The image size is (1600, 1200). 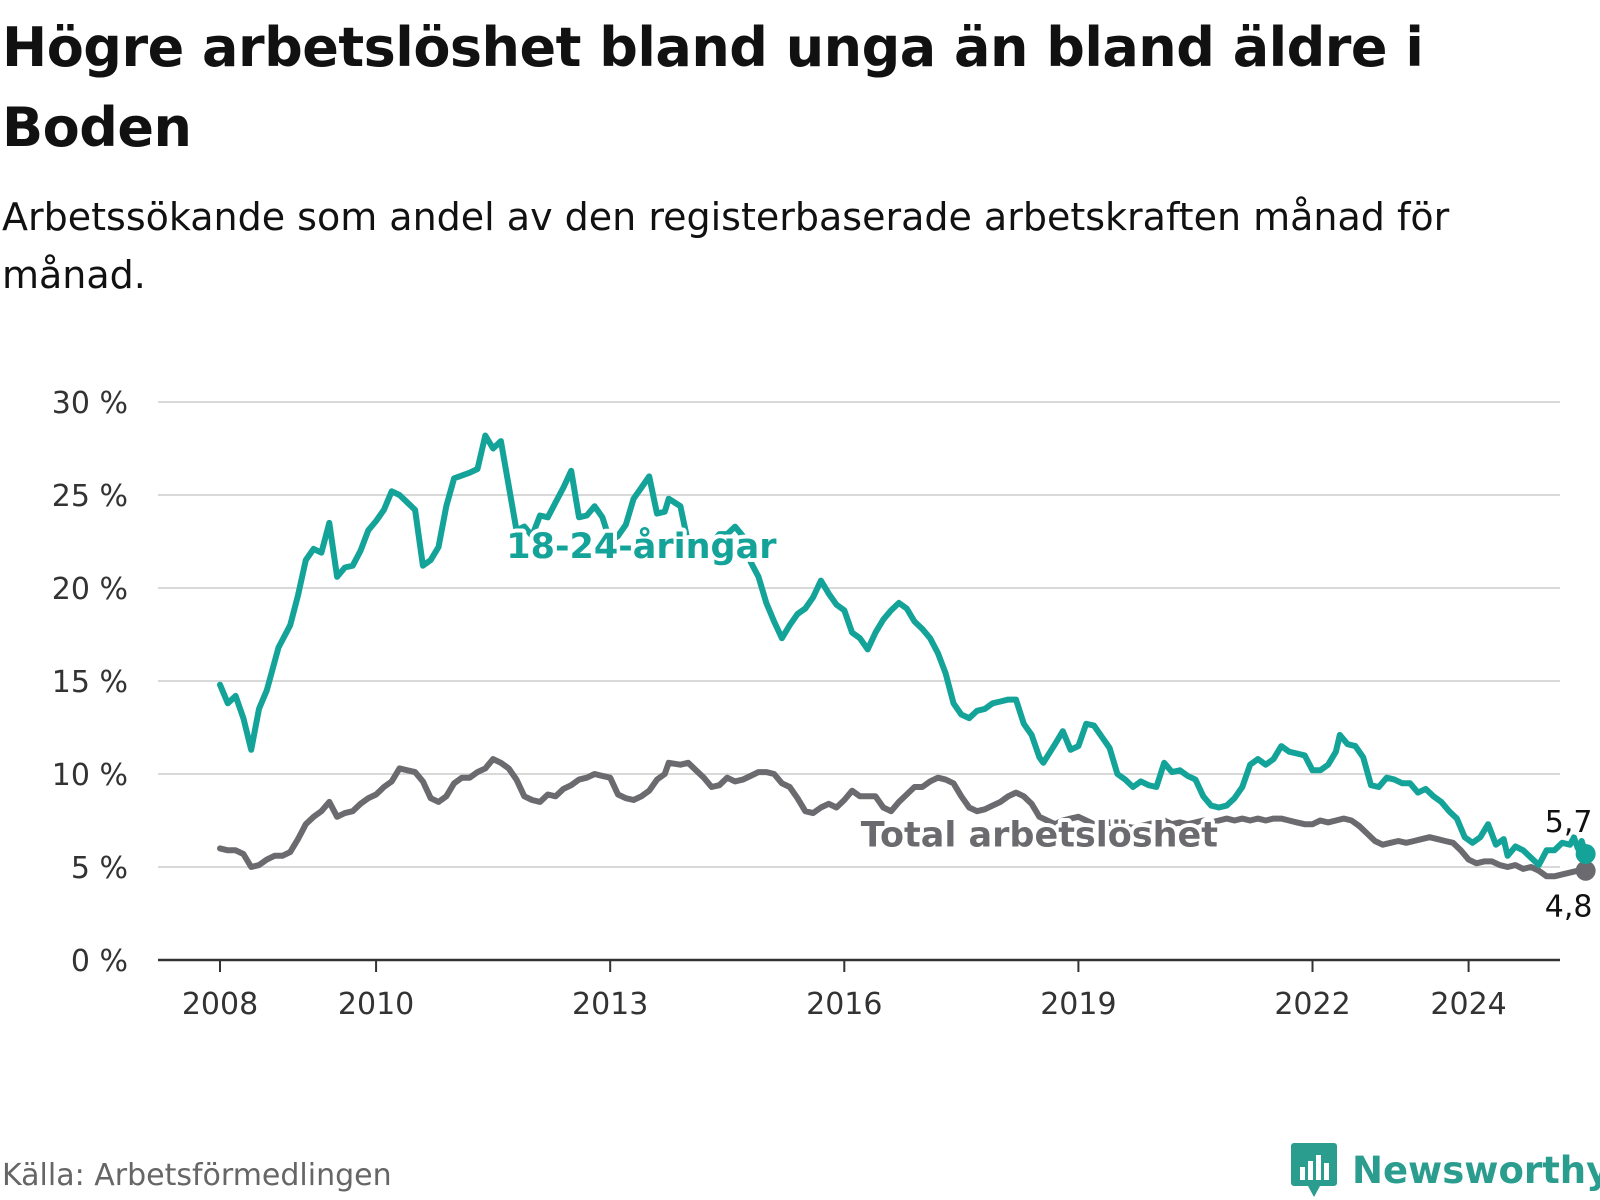 I want to click on brand-logo: Newsworthy, so click(x=1445, y=1170).